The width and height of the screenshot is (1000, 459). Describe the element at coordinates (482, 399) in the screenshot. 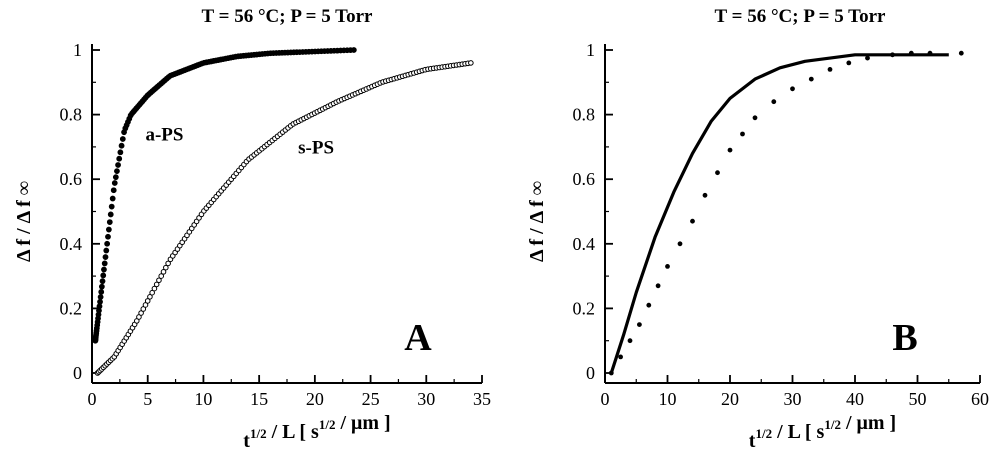

I see `x-tick-label: 35` at that location.